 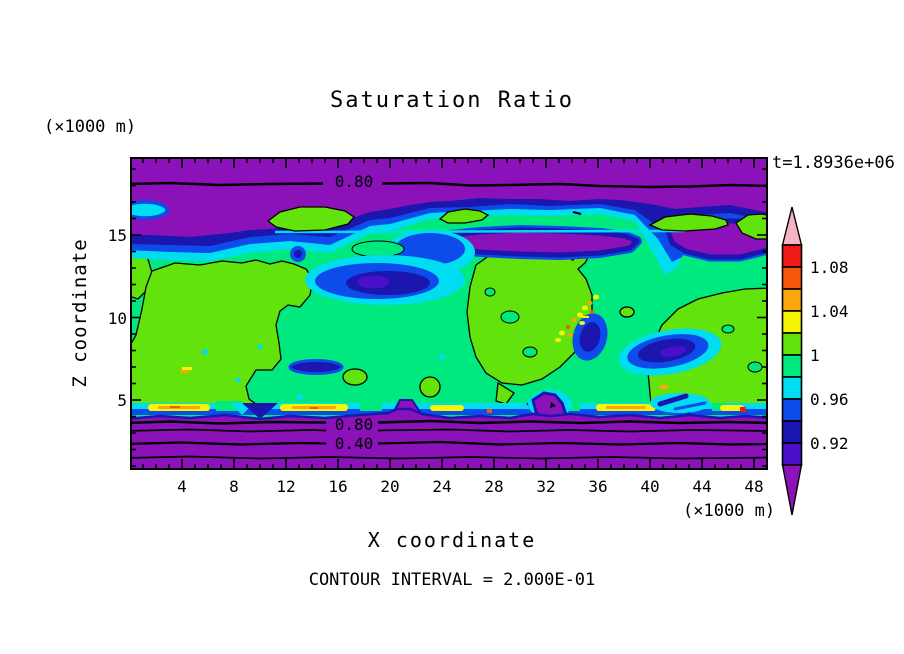 I want to click on x-tick-label: 4, so click(x=182, y=486).